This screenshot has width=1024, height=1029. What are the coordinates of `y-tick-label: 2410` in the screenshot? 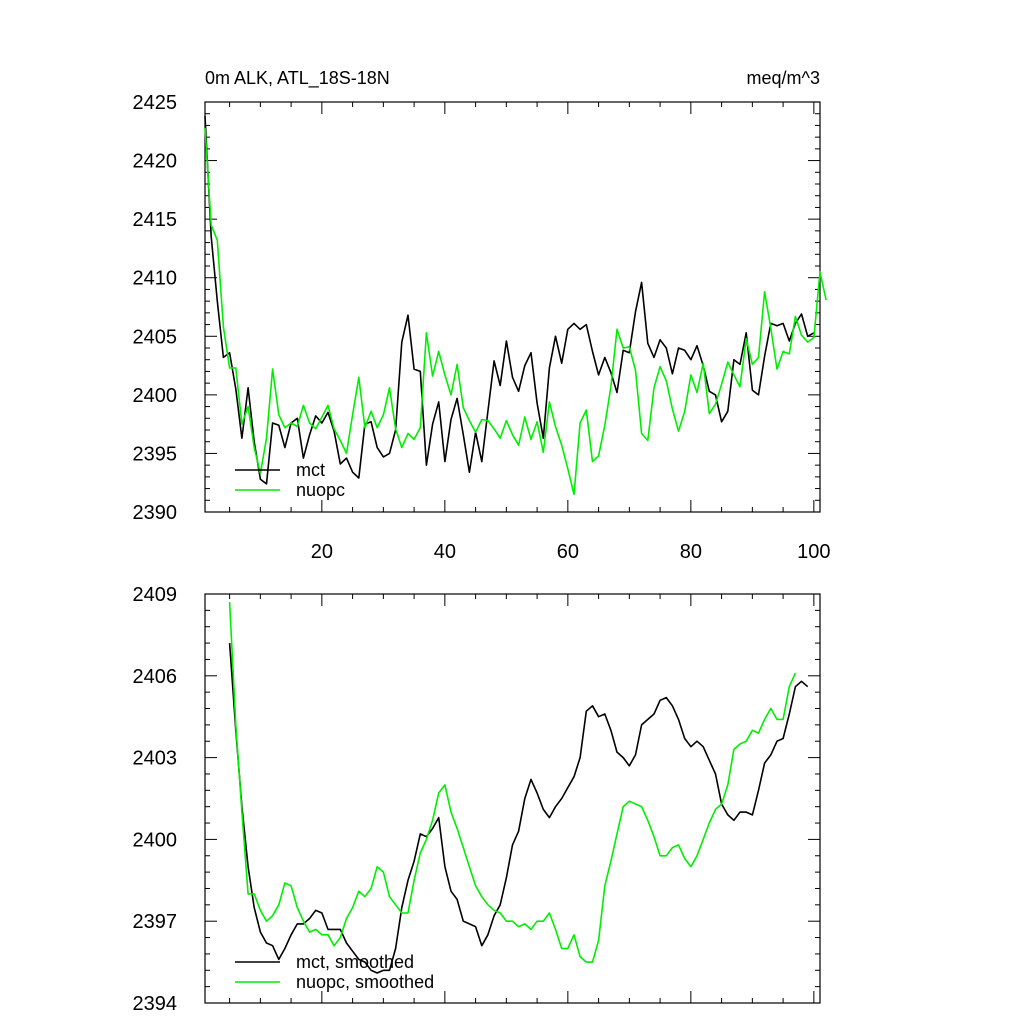 It's located at (155, 279).